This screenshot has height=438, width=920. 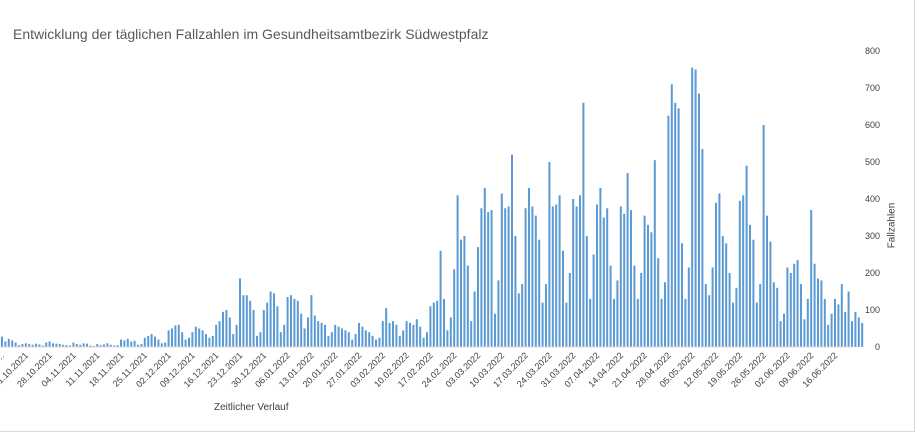 I want to click on y-tick-label: 300, so click(x=872, y=236).